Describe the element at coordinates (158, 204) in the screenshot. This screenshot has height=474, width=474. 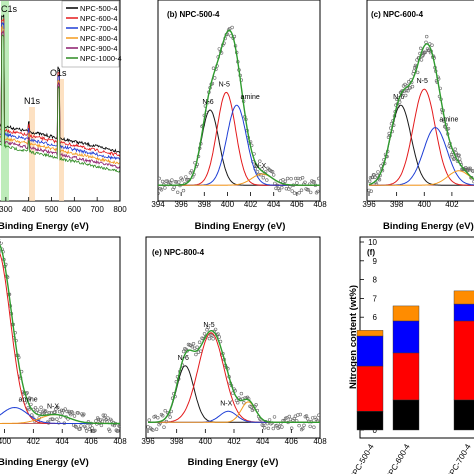
I see `x-tick-label: 394` at that location.